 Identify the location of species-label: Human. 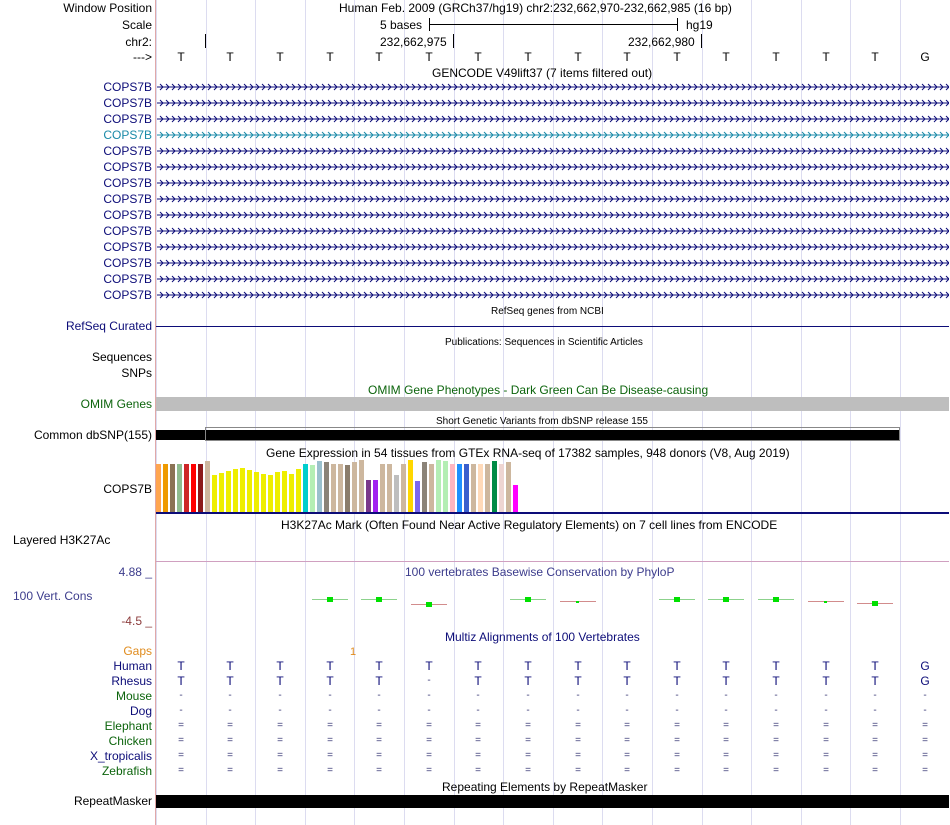
(132, 666).